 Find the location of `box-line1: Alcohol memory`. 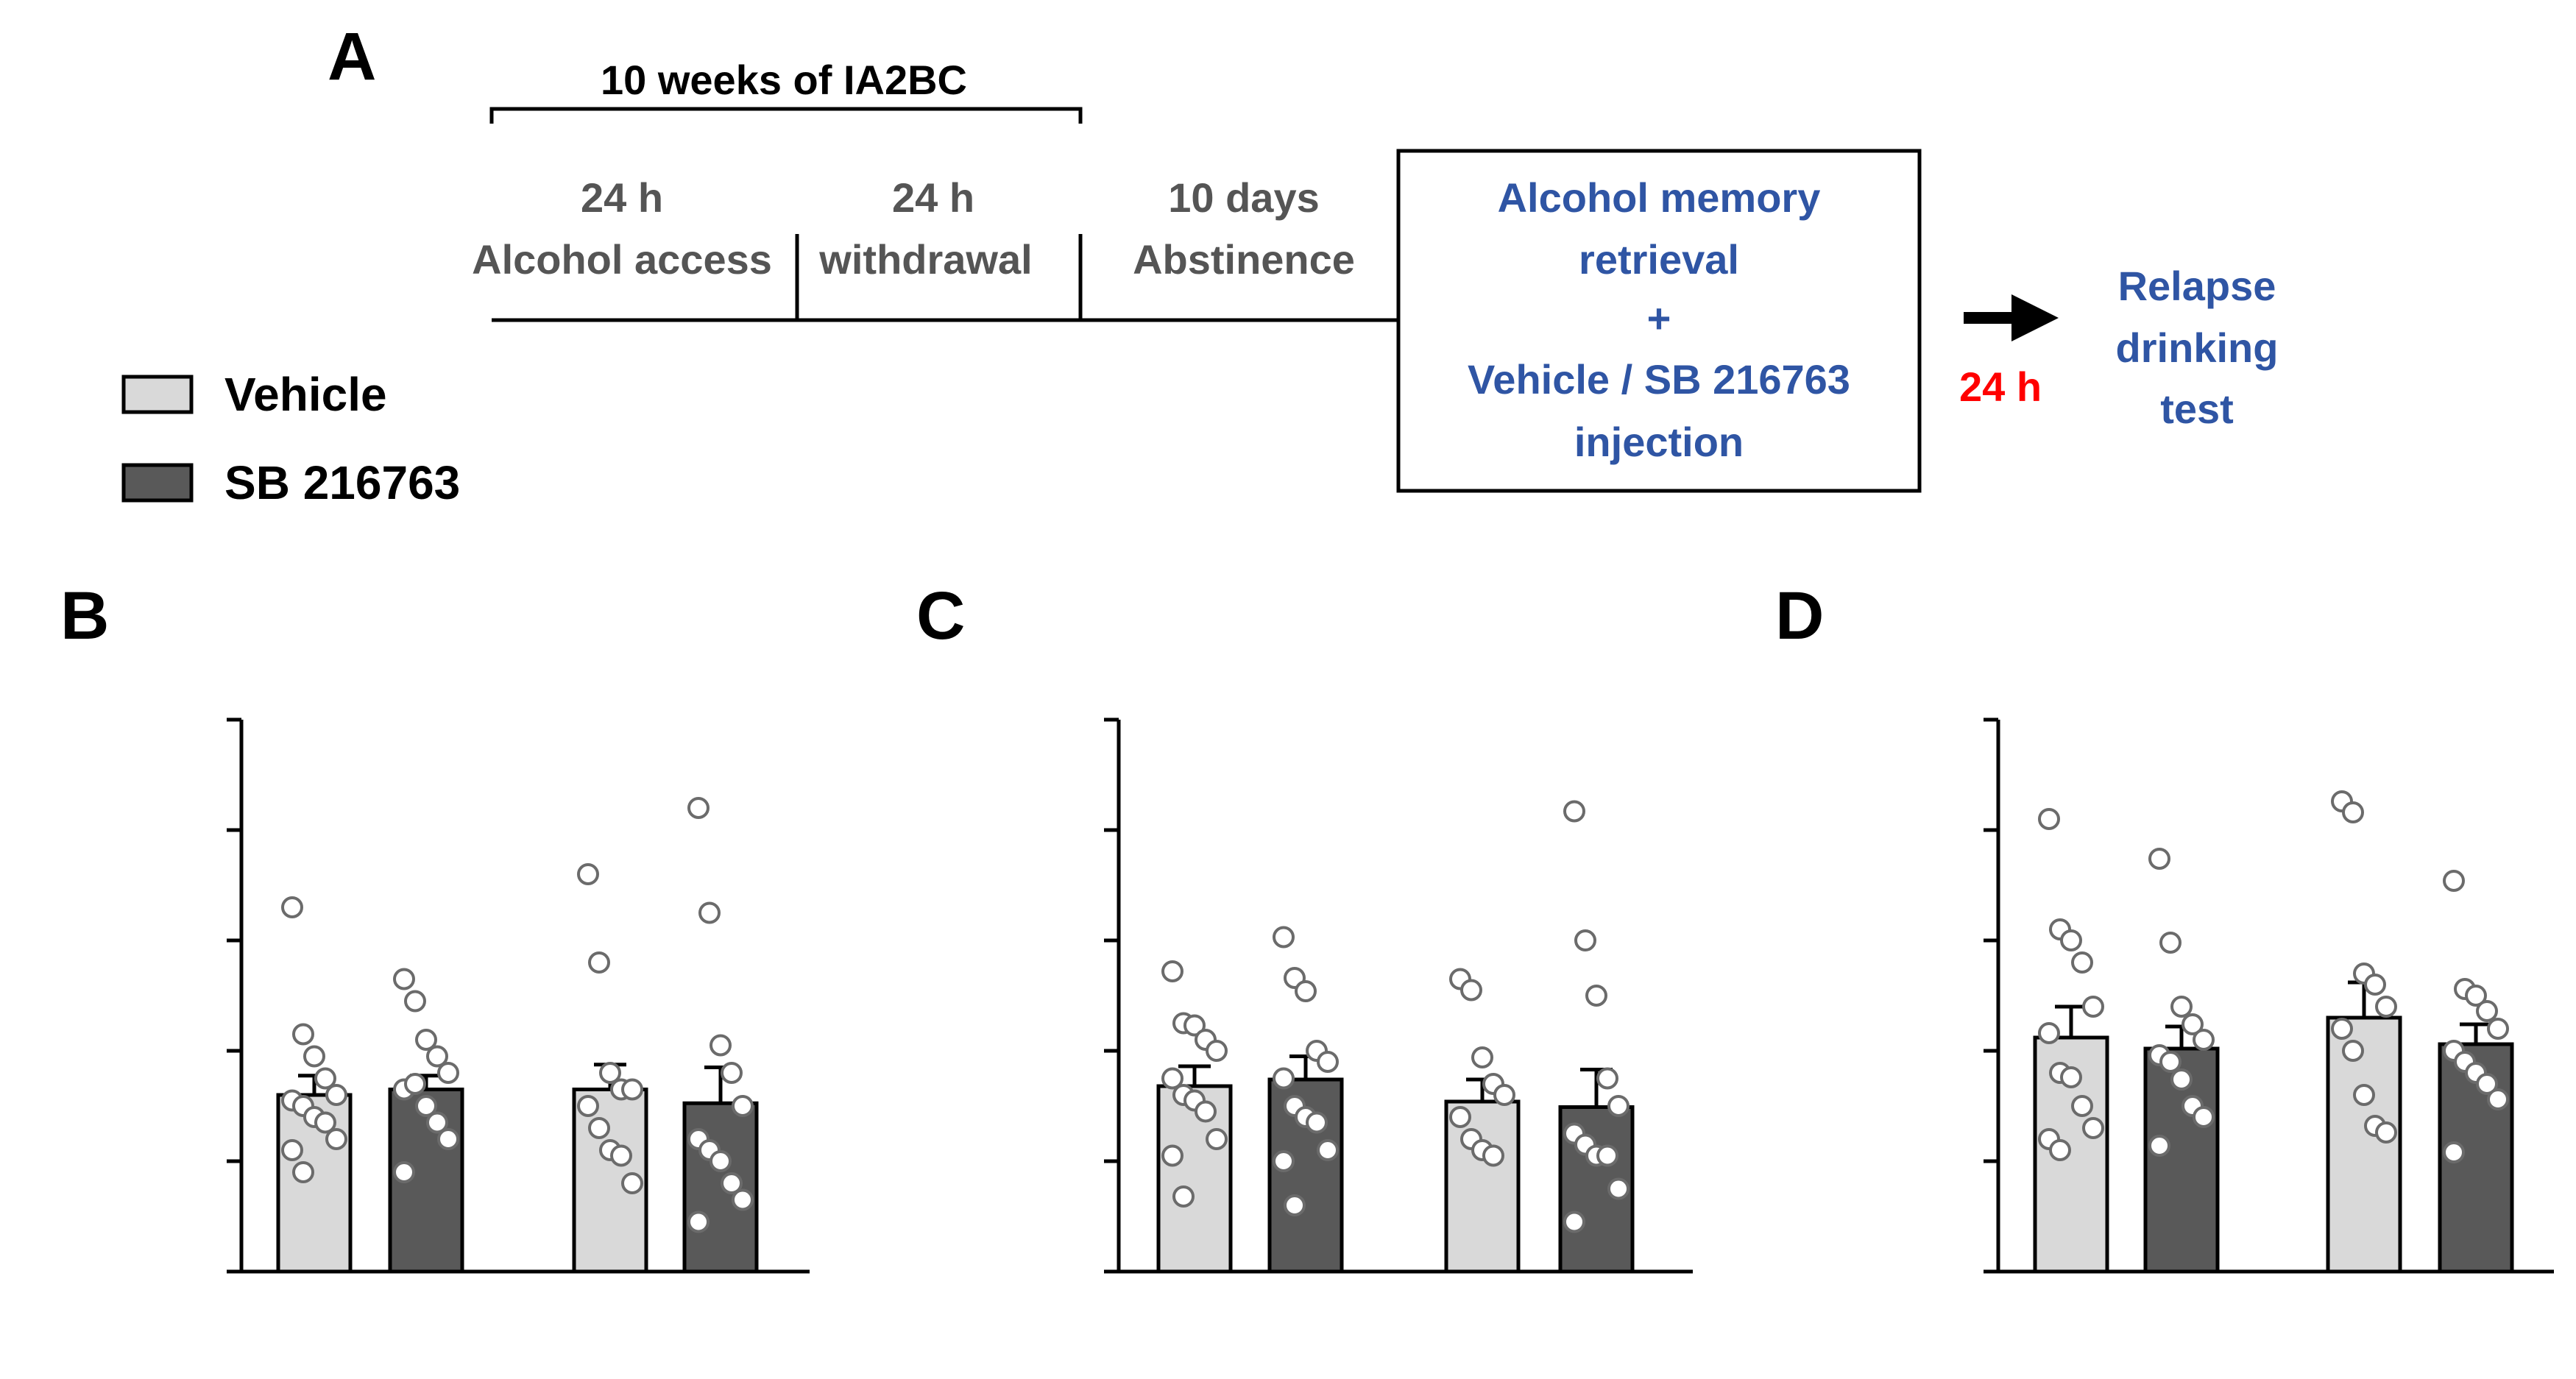

box-line1: Alcohol memory is located at coordinates (1660, 197).